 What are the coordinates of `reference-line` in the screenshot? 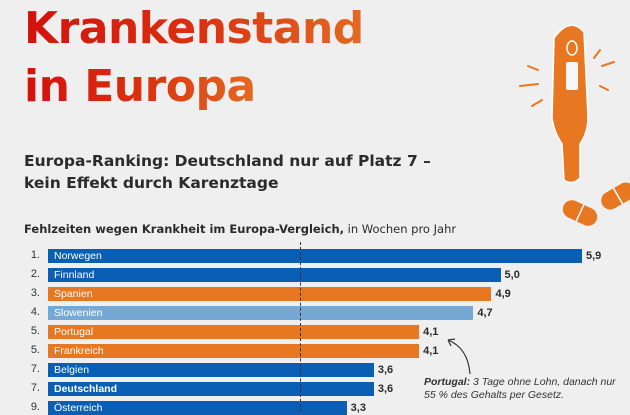 It's located at (300, 327).